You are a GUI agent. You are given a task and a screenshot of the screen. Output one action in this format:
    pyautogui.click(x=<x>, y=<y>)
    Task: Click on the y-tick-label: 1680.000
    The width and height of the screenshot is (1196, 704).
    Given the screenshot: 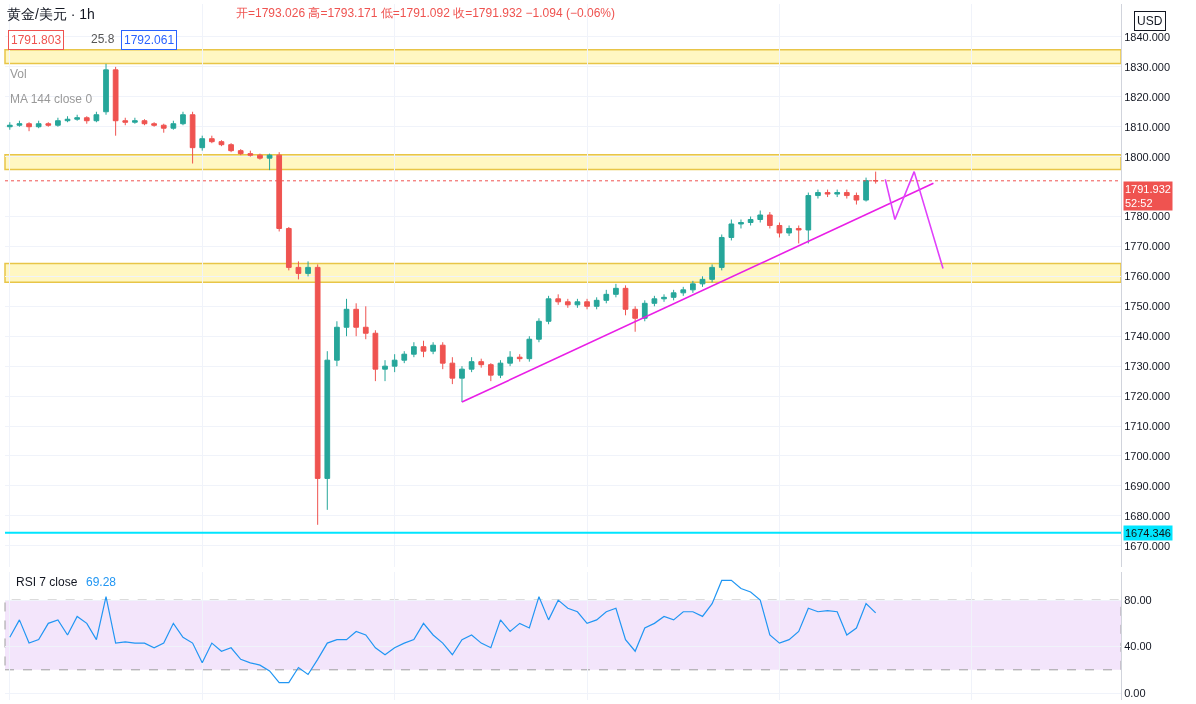 What is the action you would take?
    pyautogui.click(x=1147, y=515)
    